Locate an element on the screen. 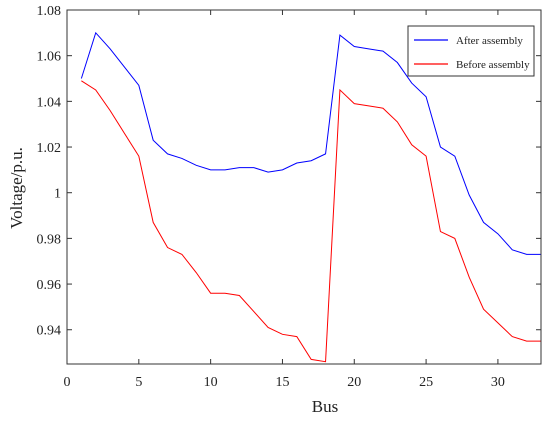 This screenshot has height=423, width=550. x-tick-label: 5 is located at coordinates (138, 382).